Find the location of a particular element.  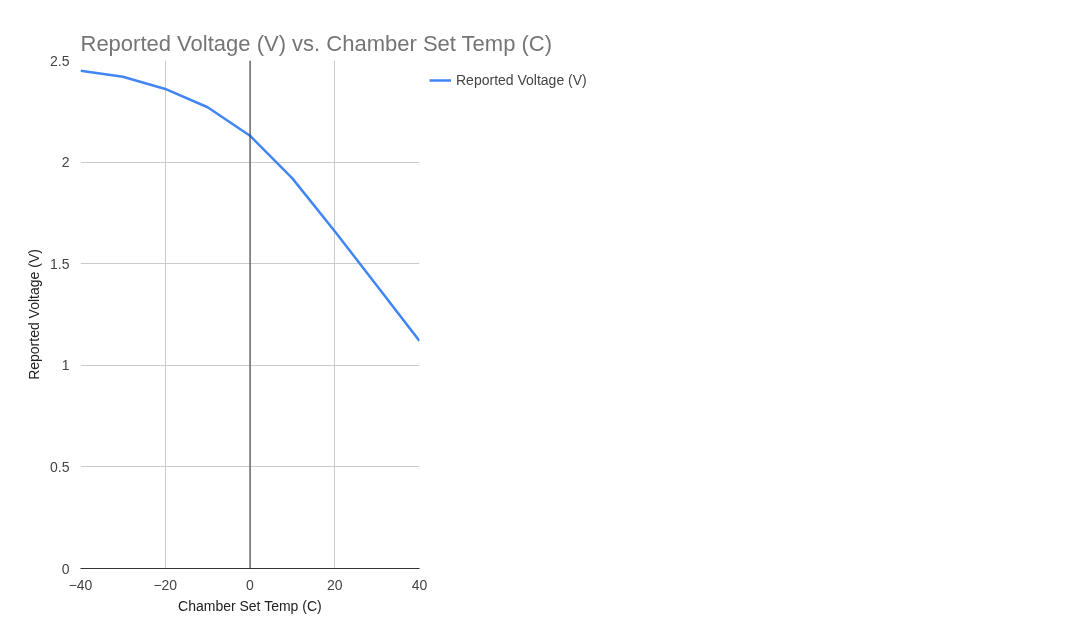

line-series is located at coordinates (250, 206).